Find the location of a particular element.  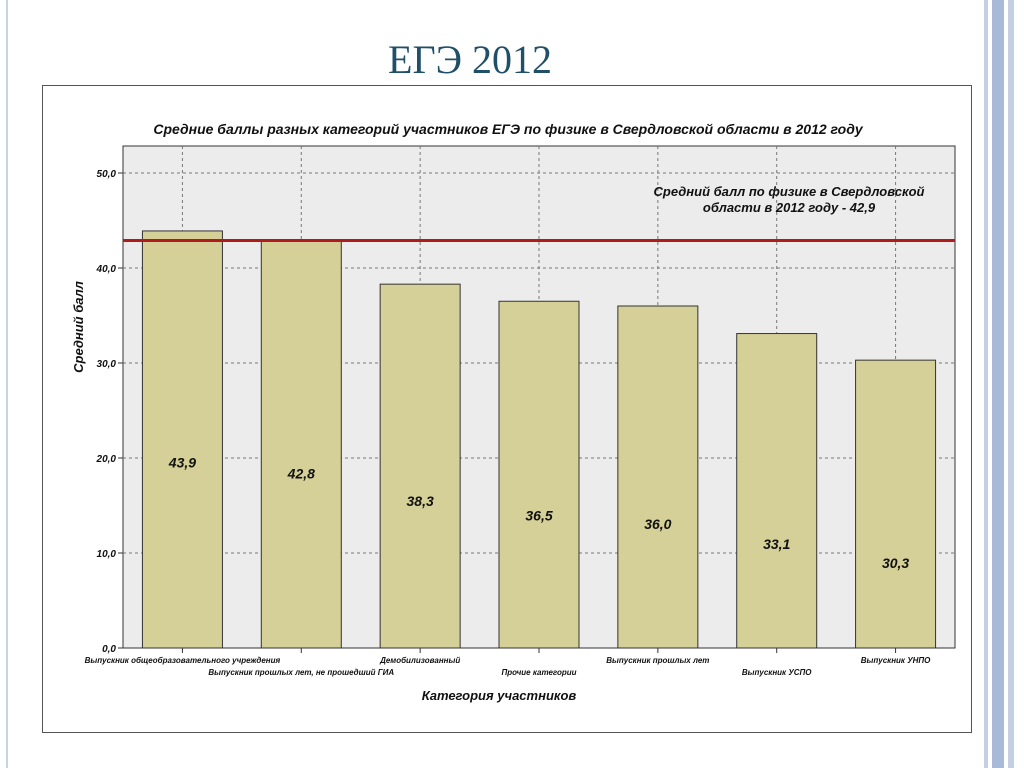

bar-value-label: 36,0 is located at coordinates (657, 524).